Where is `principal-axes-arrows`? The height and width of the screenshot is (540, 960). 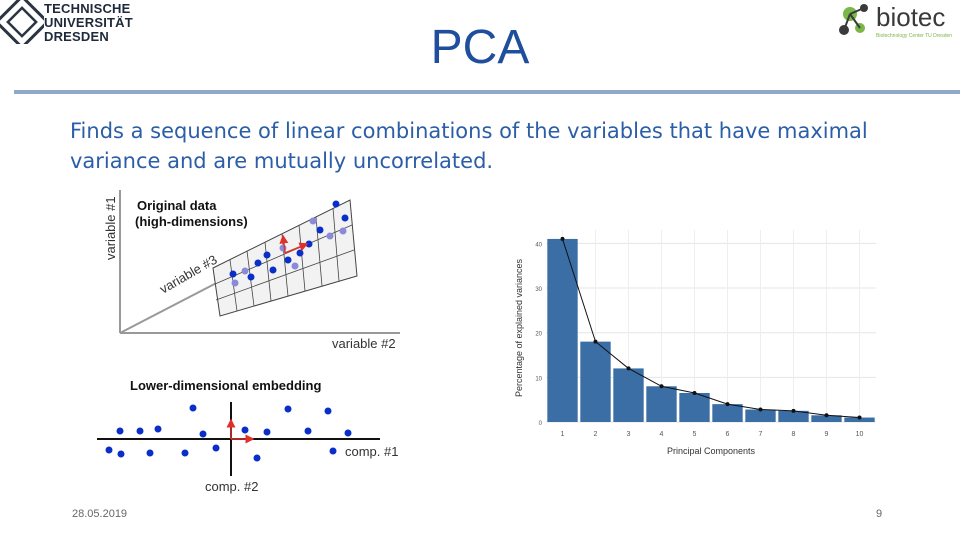 principal-axes-arrows is located at coordinates (294, 244).